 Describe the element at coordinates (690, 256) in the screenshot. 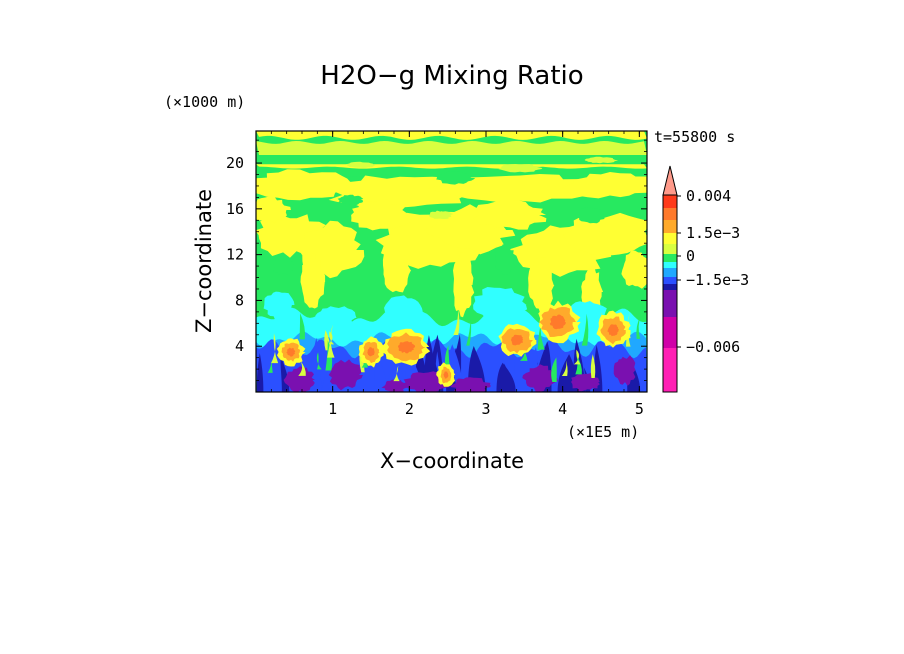

I see `colorbar-tick-label: 0` at that location.